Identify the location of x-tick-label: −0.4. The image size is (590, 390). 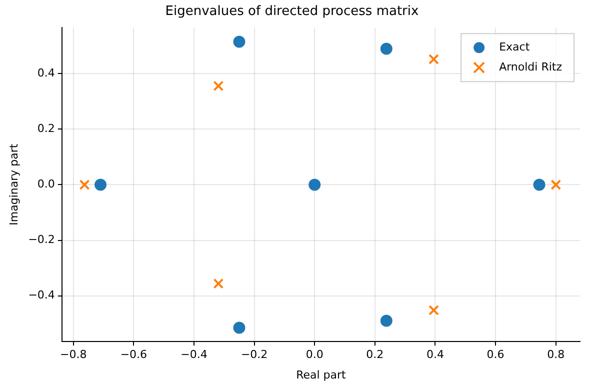
(194, 355).